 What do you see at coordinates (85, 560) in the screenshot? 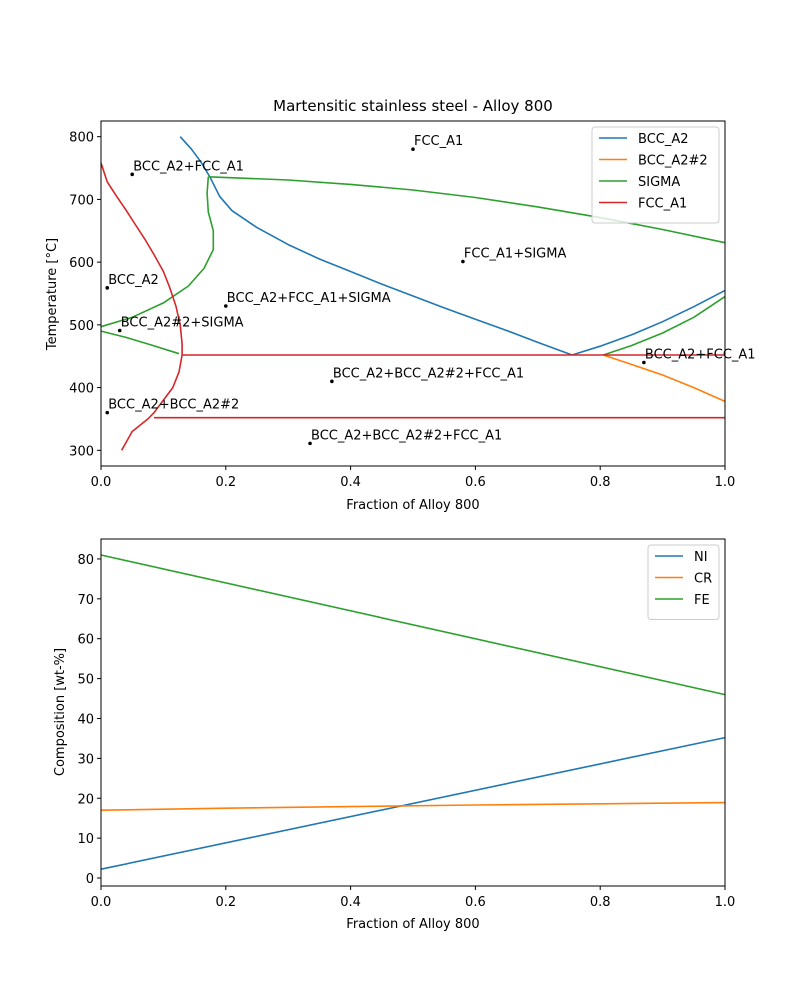
I see `y-tick-label: 80` at bounding box center [85, 560].